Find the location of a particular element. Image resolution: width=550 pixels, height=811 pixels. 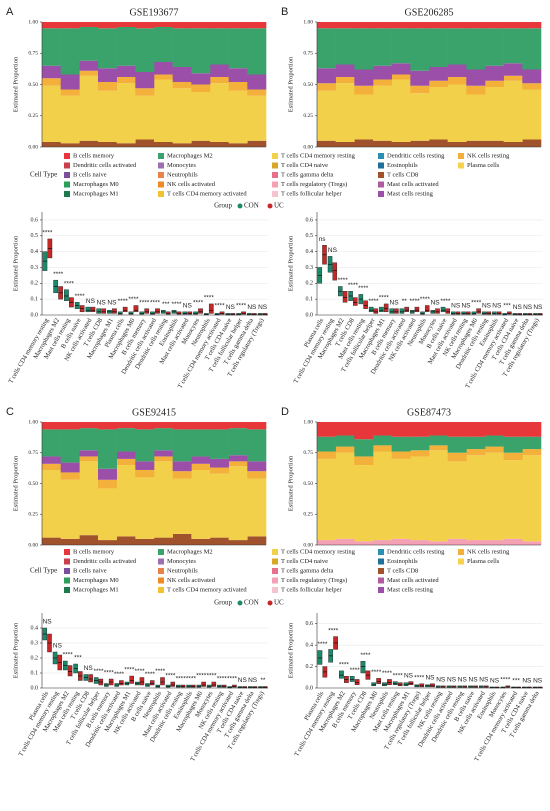

legend-label: Mast cells resting is located at coordinates (410, 589).